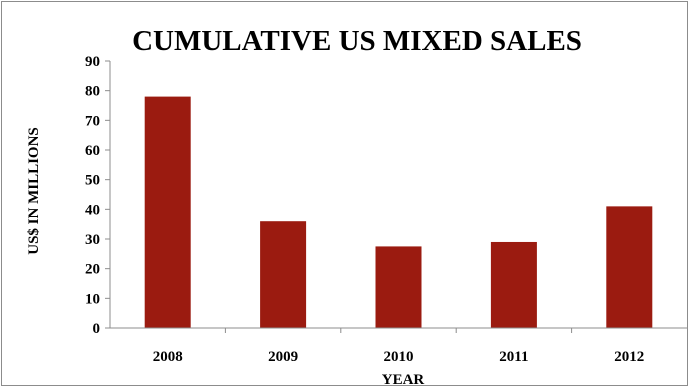 The height and width of the screenshot is (389, 691). Describe the element at coordinates (168, 357) in the screenshot. I see `x-tick-label: 2008` at that location.